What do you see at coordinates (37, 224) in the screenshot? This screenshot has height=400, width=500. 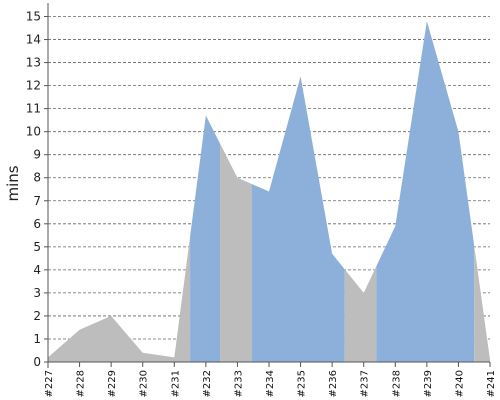 I see `y-tick-label: 6` at bounding box center [37, 224].